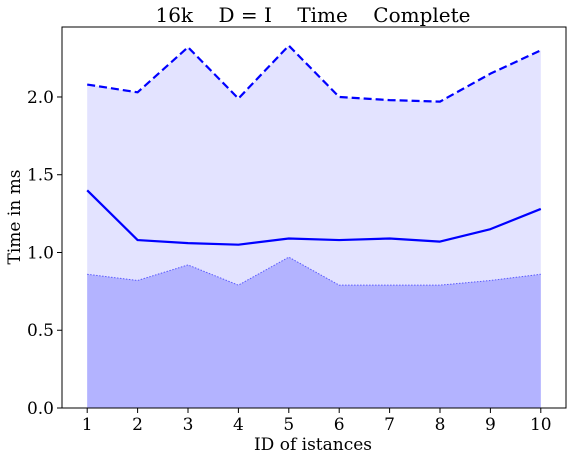 This screenshot has width=575, height=460. Describe the element at coordinates (40, 409) in the screenshot. I see `y-tick-label: 0.0` at that location.